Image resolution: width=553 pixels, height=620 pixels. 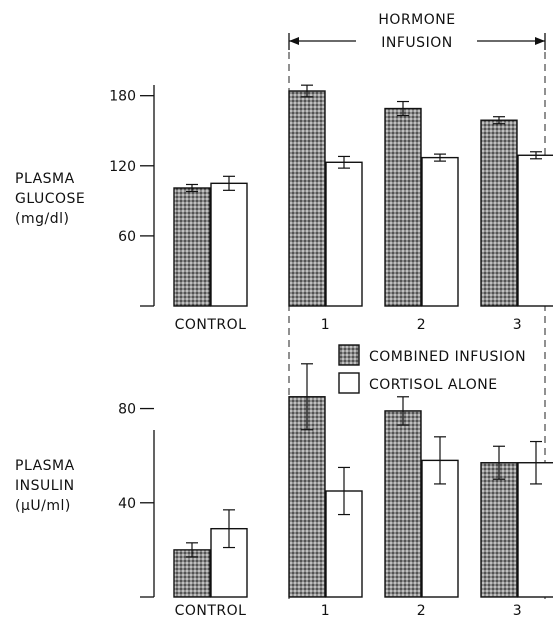 I want to click on insulin-ylabel-3: (μU/ml), so click(x=43, y=506).